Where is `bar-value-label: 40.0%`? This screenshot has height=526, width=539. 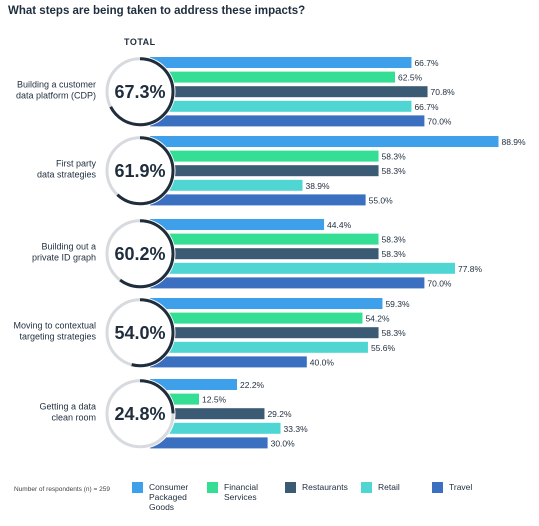 bar-value-label: 40.0% is located at coordinates (322, 362).